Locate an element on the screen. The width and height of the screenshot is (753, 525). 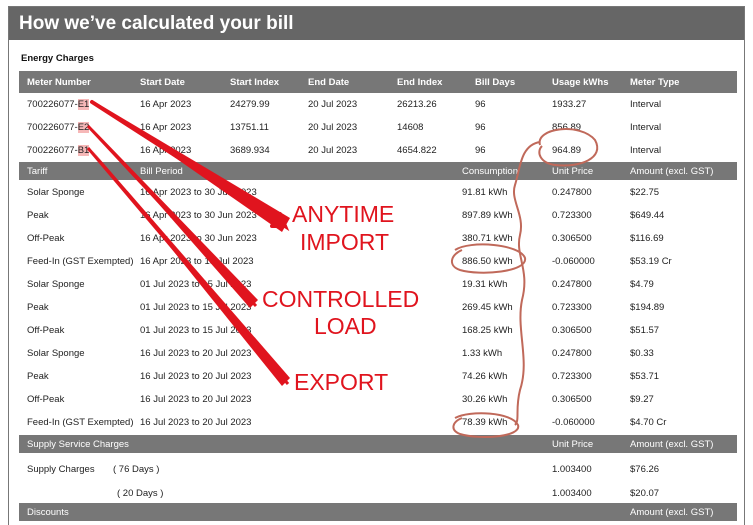
tariff-period: 16 Apr 2023 to 15 Jul 2023 is located at coordinates (197, 261).